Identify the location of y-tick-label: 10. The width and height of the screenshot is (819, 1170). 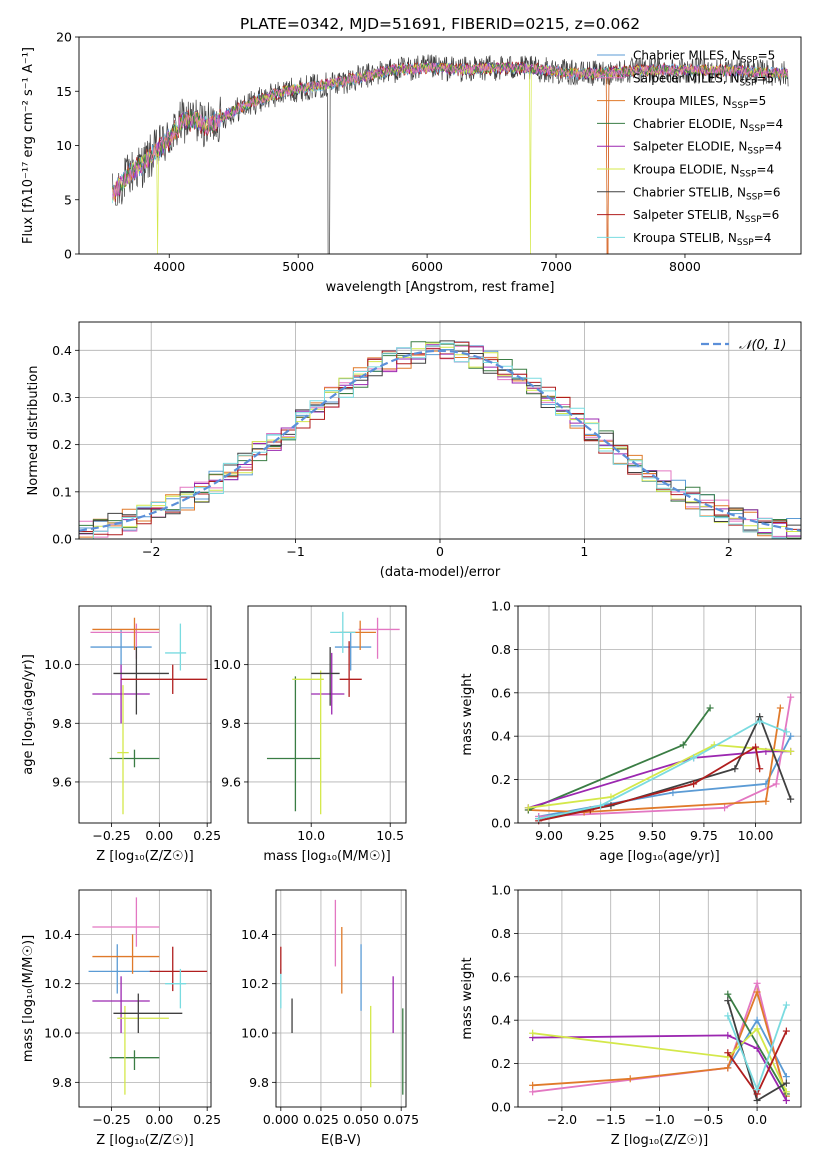
(64, 145).